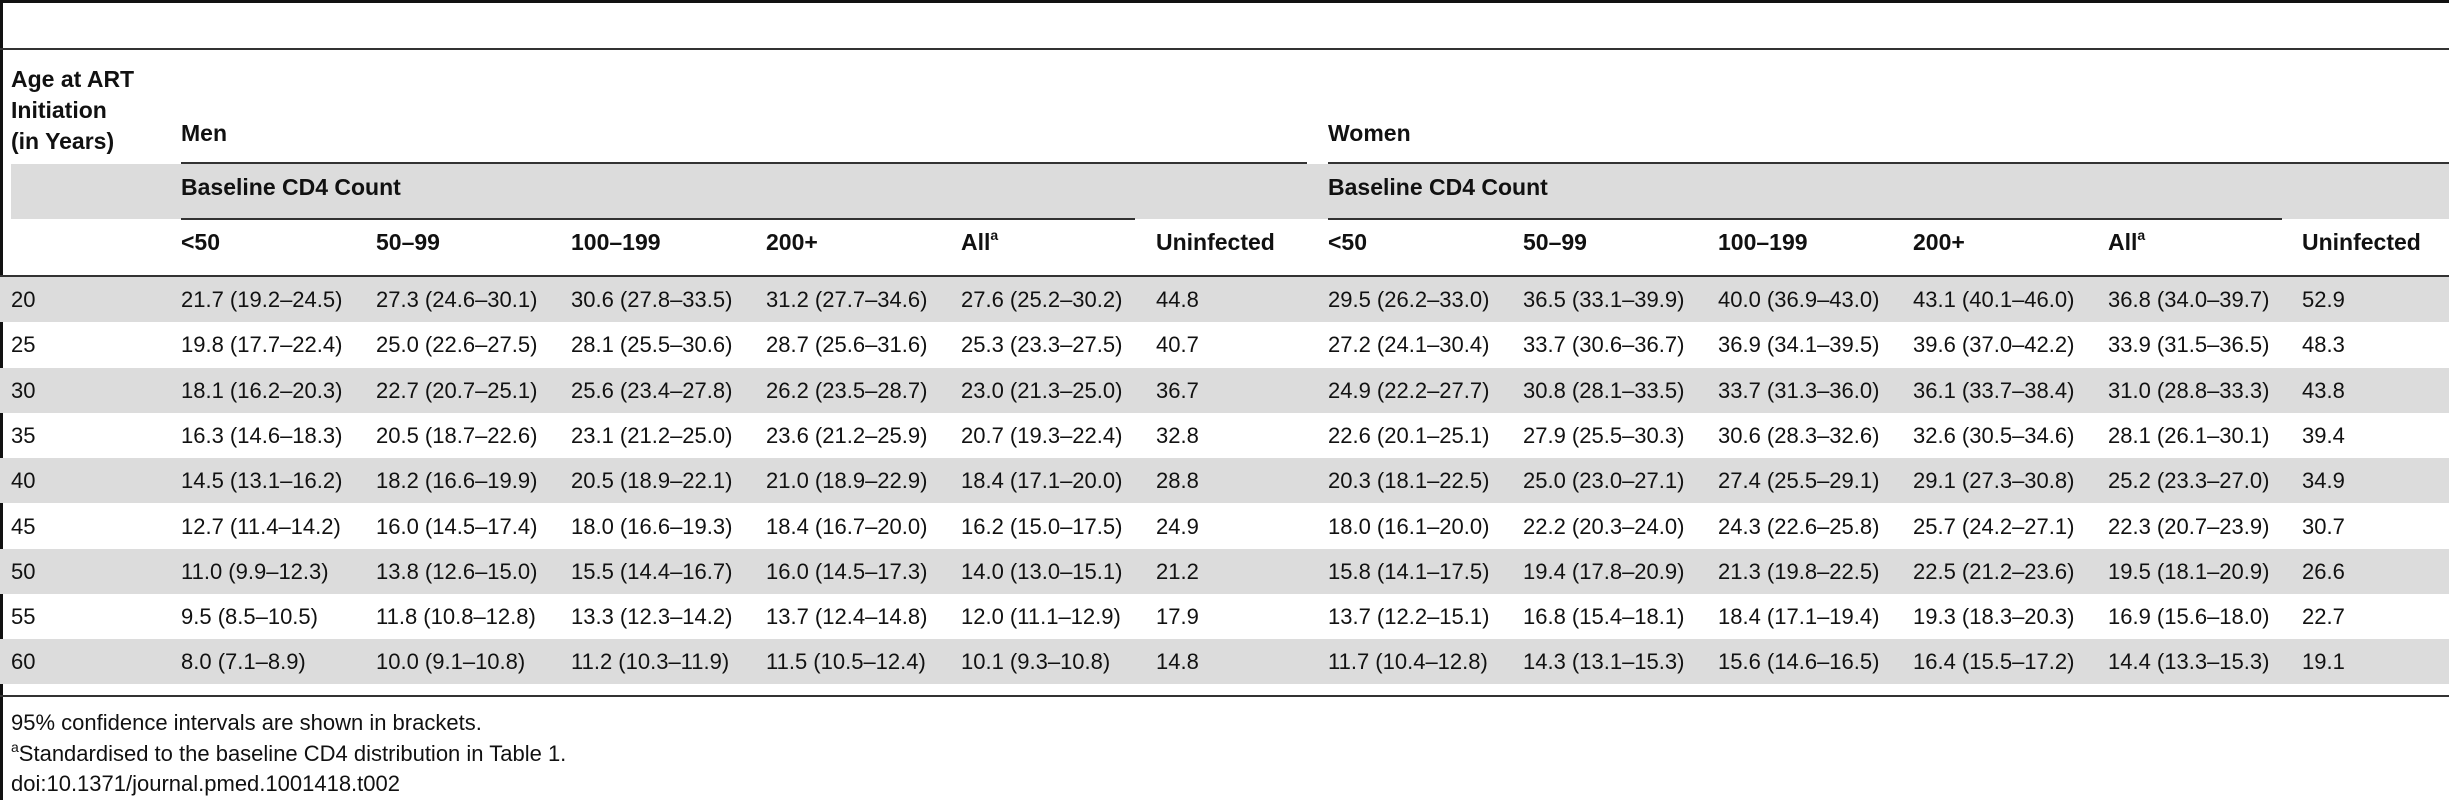 The height and width of the screenshot is (800, 2449). Describe the element at coordinates (1177, 617) in the screenshot. I see `men-value-cell: 17.9` at that location.